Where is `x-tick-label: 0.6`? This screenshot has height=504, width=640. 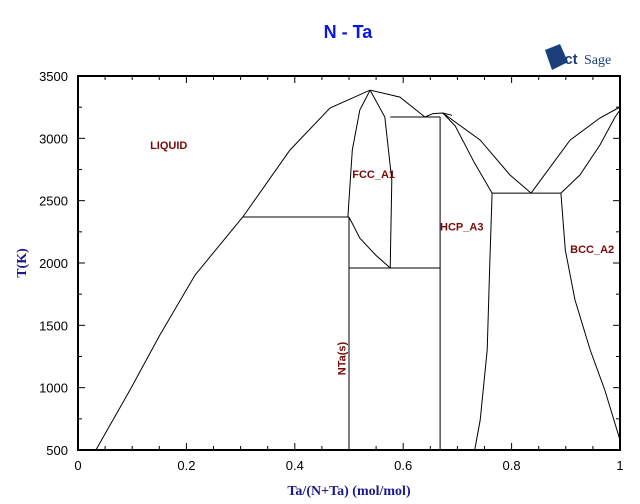
x-tick-label: 0.6 is located at coordinates (403, 465).